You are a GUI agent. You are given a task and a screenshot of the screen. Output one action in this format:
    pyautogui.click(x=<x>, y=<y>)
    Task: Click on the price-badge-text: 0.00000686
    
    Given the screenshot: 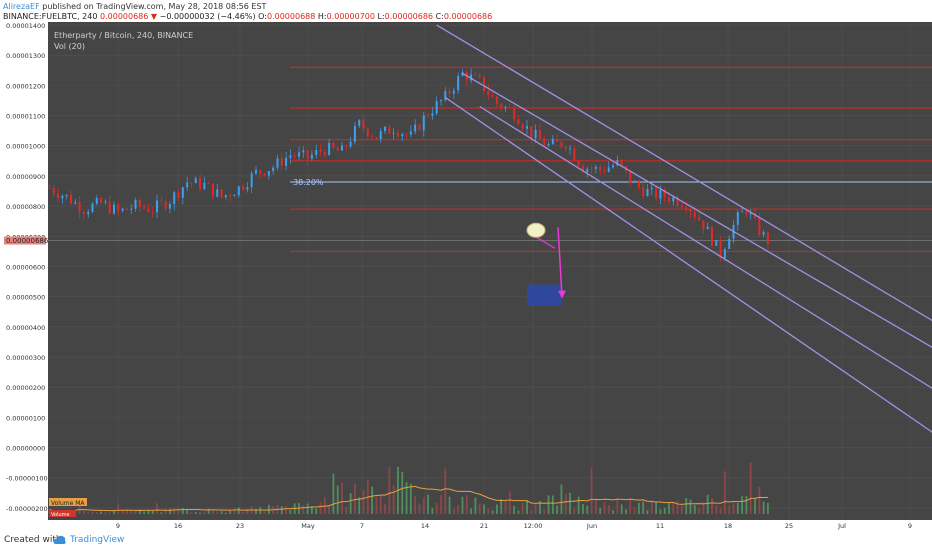 What is the action you would take?
    pyautogui.click(x=27, y=241)
    